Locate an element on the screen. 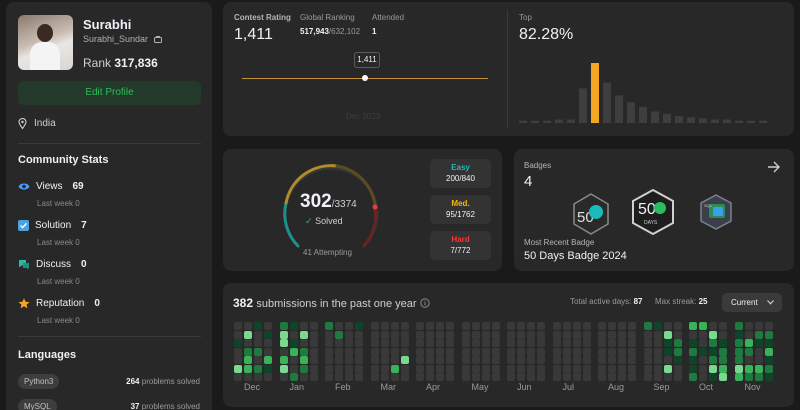  badge-sql-icon: SQL is located at coordinates (716, 212).